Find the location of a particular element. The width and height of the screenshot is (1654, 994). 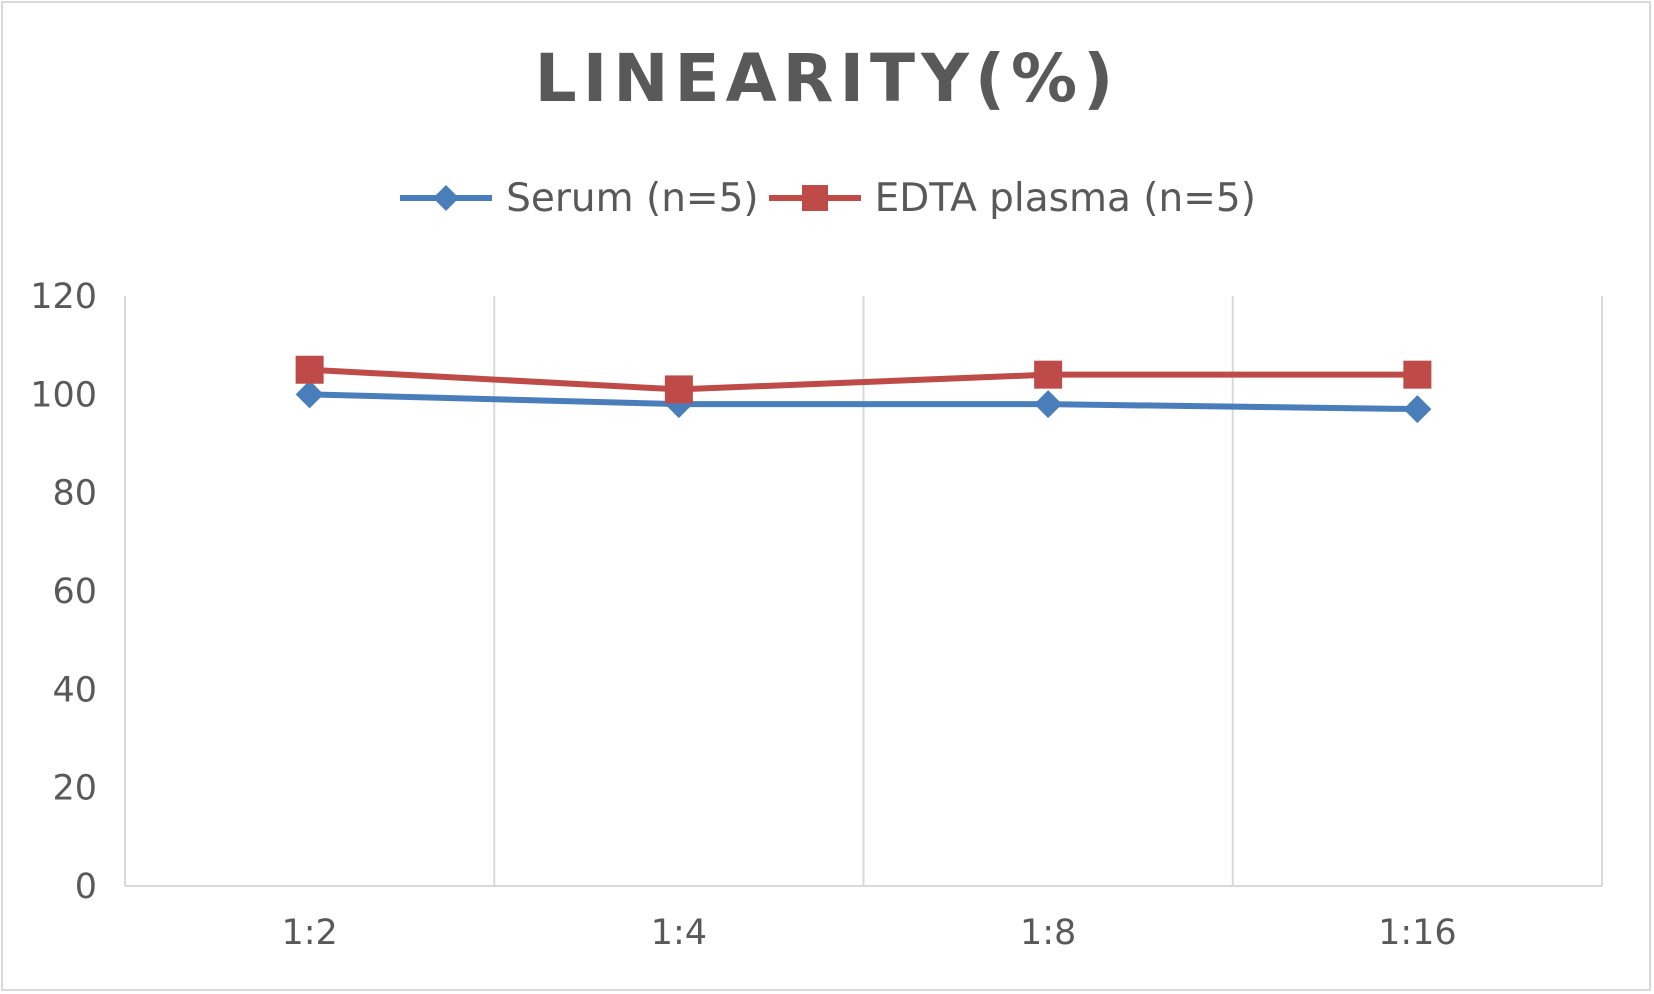

x-tick-label: 1:8 is located at coordinates (1048, 933).